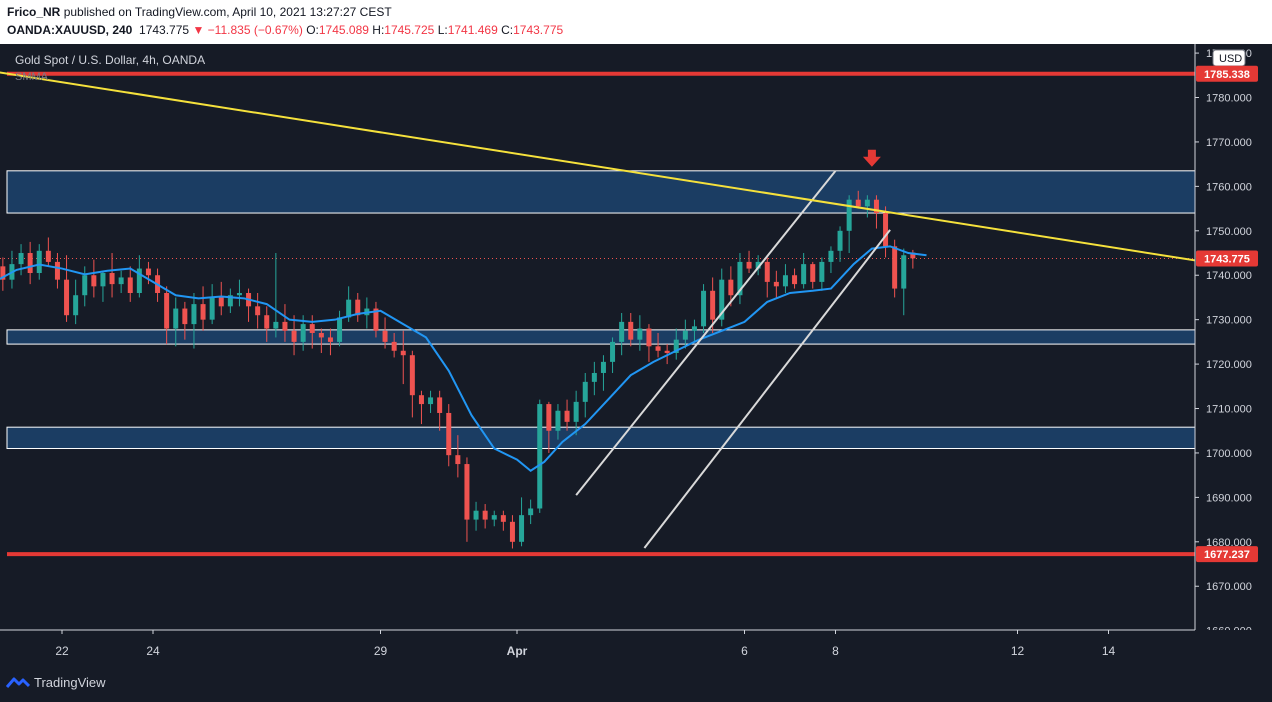 Image resolution: width=1272 pixels, height=702 pixels. Describe the element at coordinates (1229, 543) in the screenshot. I see `price-tick-label: 1680.000` at that location.